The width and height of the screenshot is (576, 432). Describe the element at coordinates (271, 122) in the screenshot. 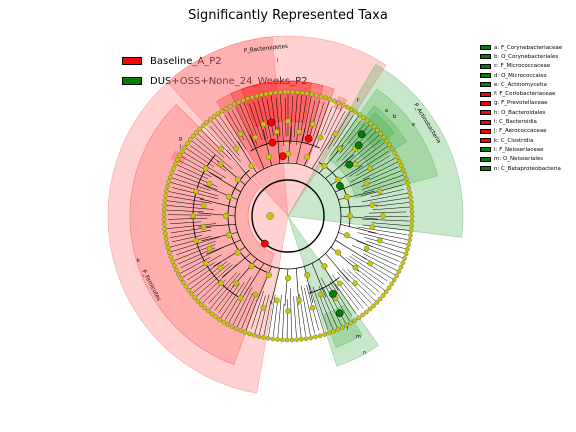

I see `significant-node-baseline` at that location.